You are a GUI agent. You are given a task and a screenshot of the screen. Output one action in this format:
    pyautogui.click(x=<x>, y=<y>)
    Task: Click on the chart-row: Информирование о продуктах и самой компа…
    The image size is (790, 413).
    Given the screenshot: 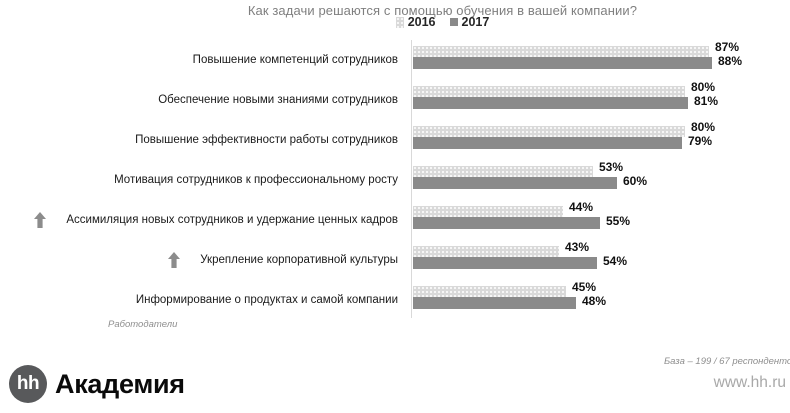 What is the action you would take?
    pyautogui.click(x=395, y=300)
    